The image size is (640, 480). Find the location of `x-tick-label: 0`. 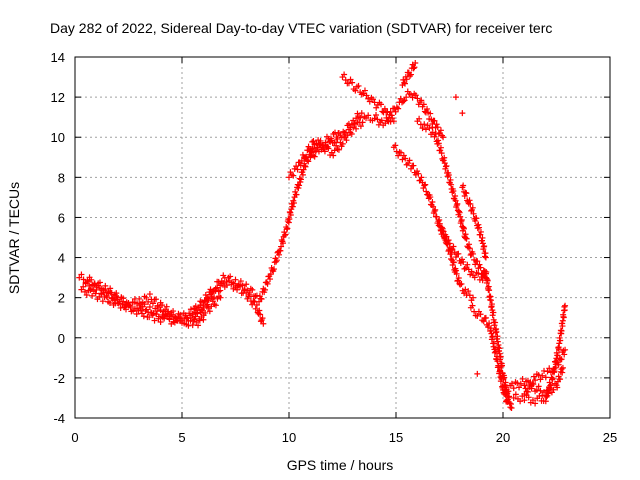

x-tick-label: 0 is located at coordinates (74, 437).